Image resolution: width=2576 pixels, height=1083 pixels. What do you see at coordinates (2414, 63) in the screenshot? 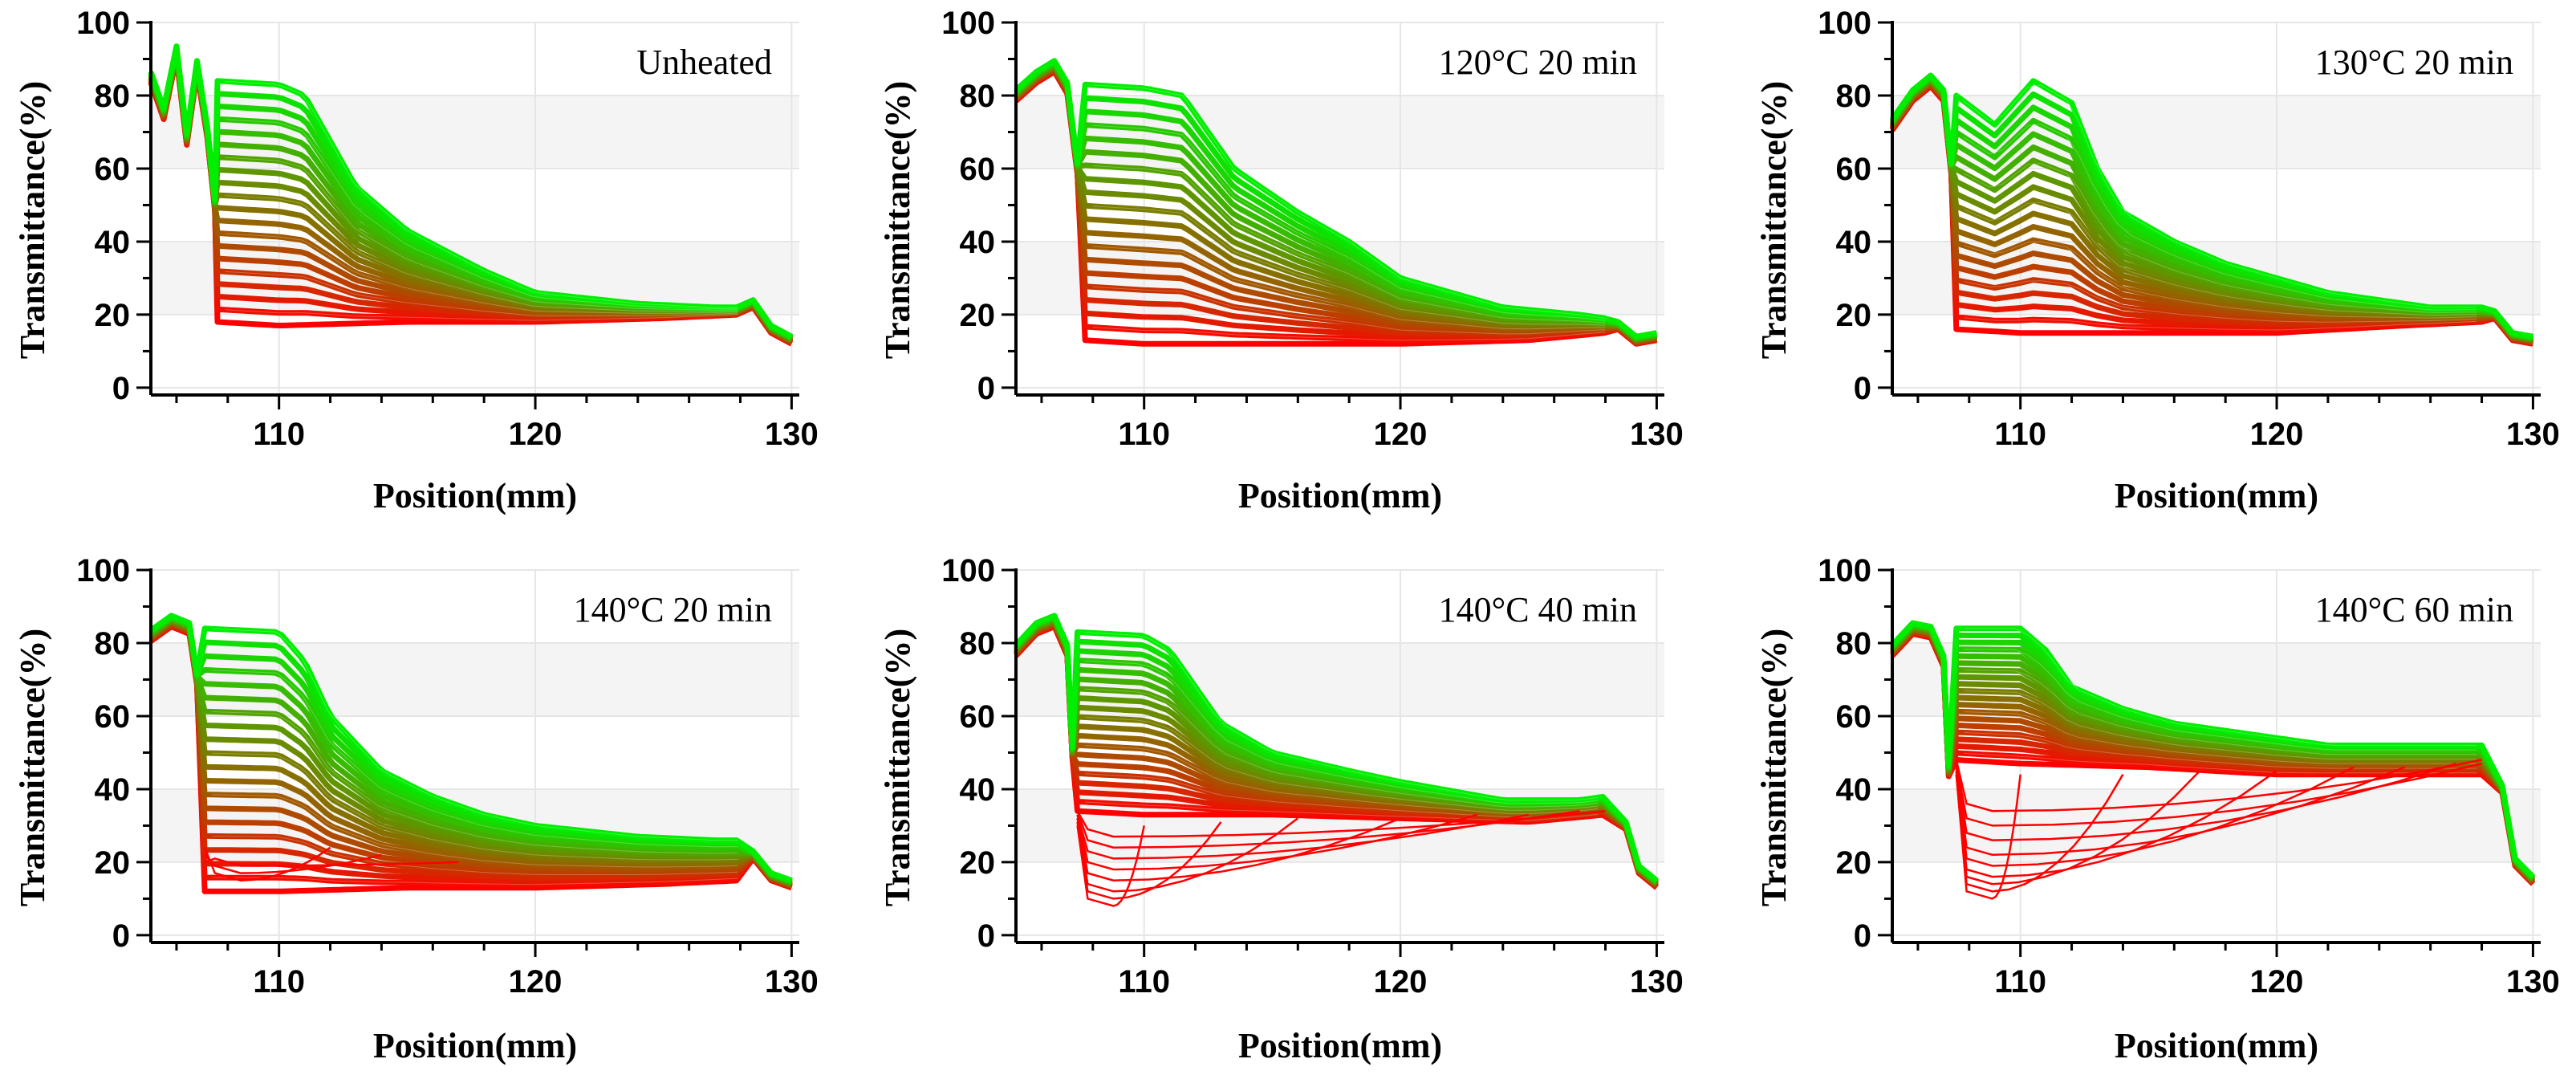
I see `panel-condition-label: 130°C 20 min` at bounding box center [2414, 63].